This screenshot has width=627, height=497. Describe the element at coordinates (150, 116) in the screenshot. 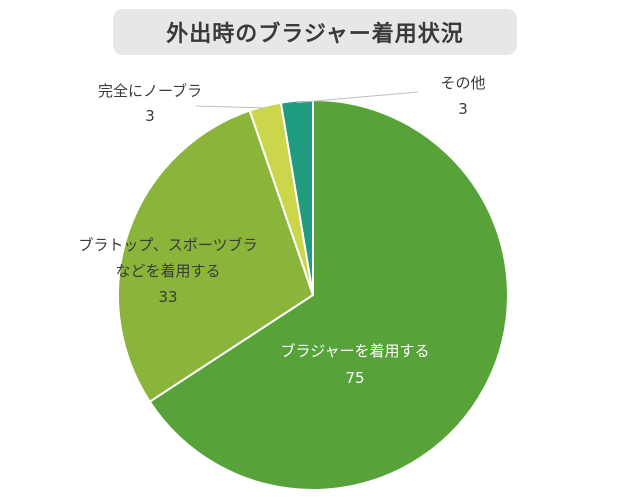

I see `slice-value-nobra: 3` at that location.